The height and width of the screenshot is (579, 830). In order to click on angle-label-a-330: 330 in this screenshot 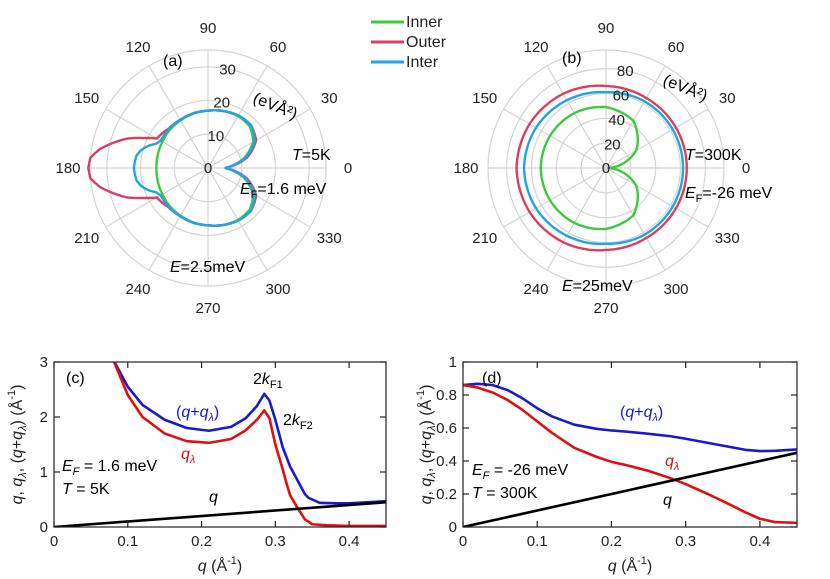, I will do `click(329, 238)`.